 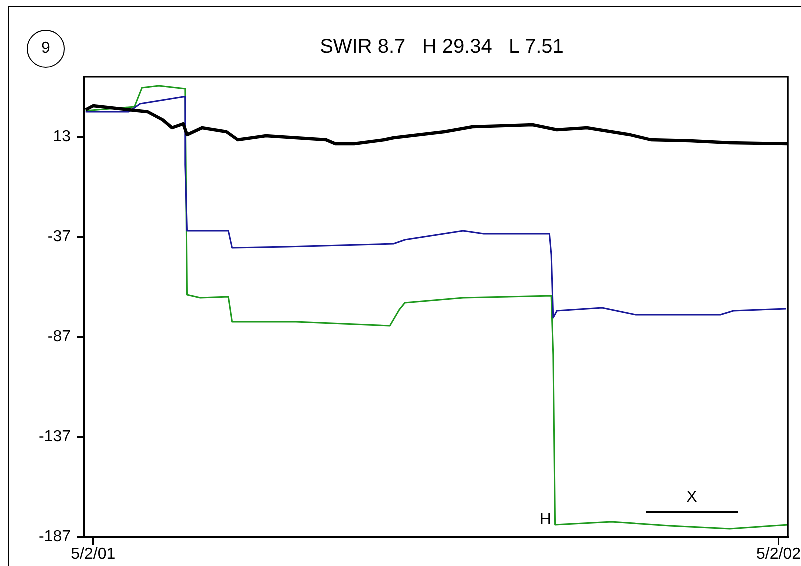 What do you see at coordinates (62, 137) in the screenshot?
I see `y-tick-label: 13` at bounding box center [62, 137].